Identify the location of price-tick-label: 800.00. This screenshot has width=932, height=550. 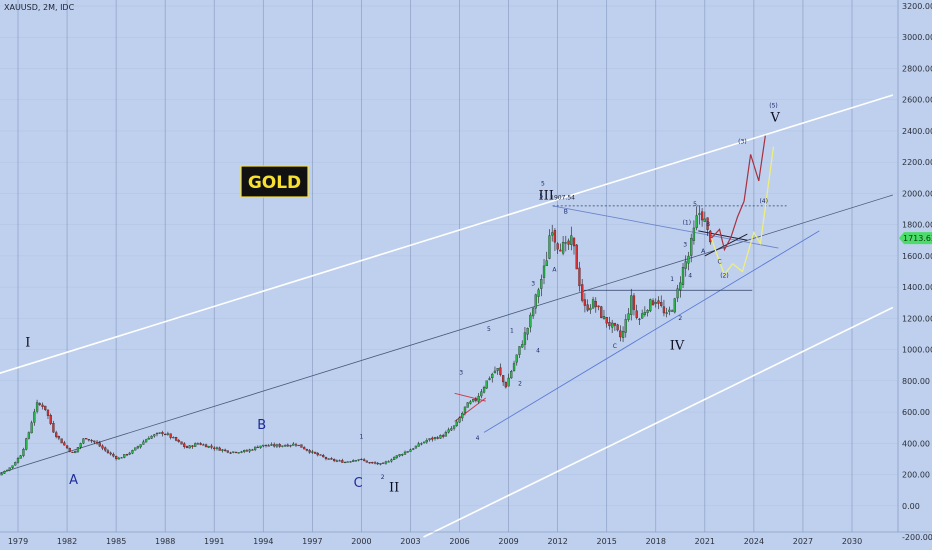
(916, 381).